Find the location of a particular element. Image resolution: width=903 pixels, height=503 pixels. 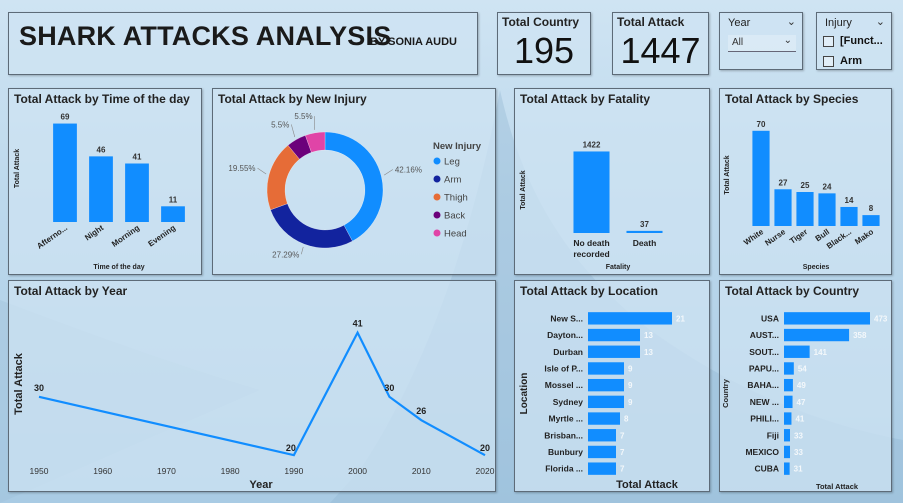

total-attack-card: Total Attack 1447 is located at coordinates (660, 43).